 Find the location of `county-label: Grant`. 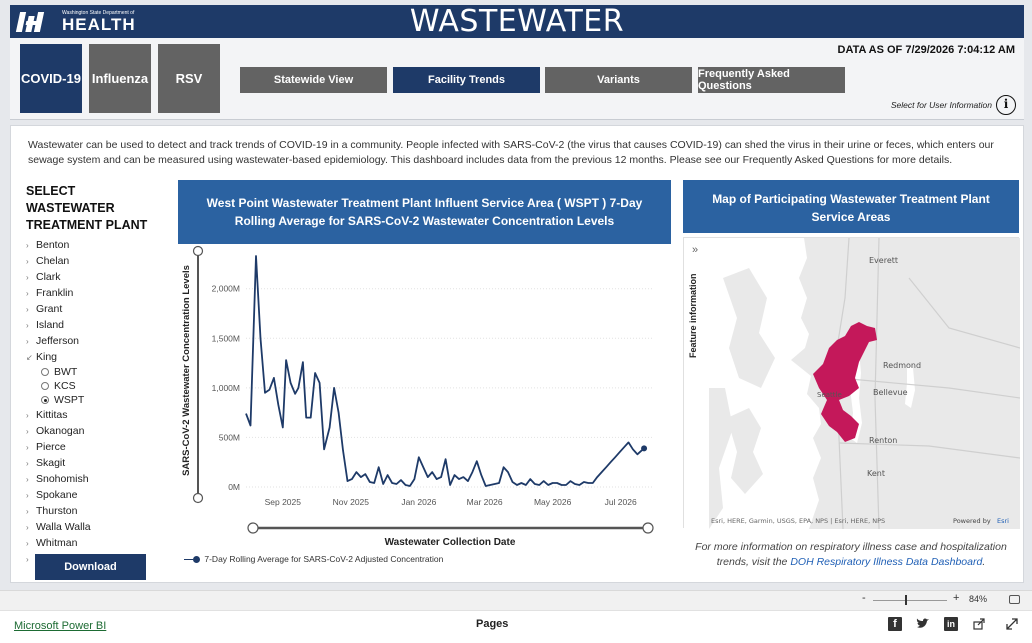

county-label: Grant is located at coordinates (49, 309).